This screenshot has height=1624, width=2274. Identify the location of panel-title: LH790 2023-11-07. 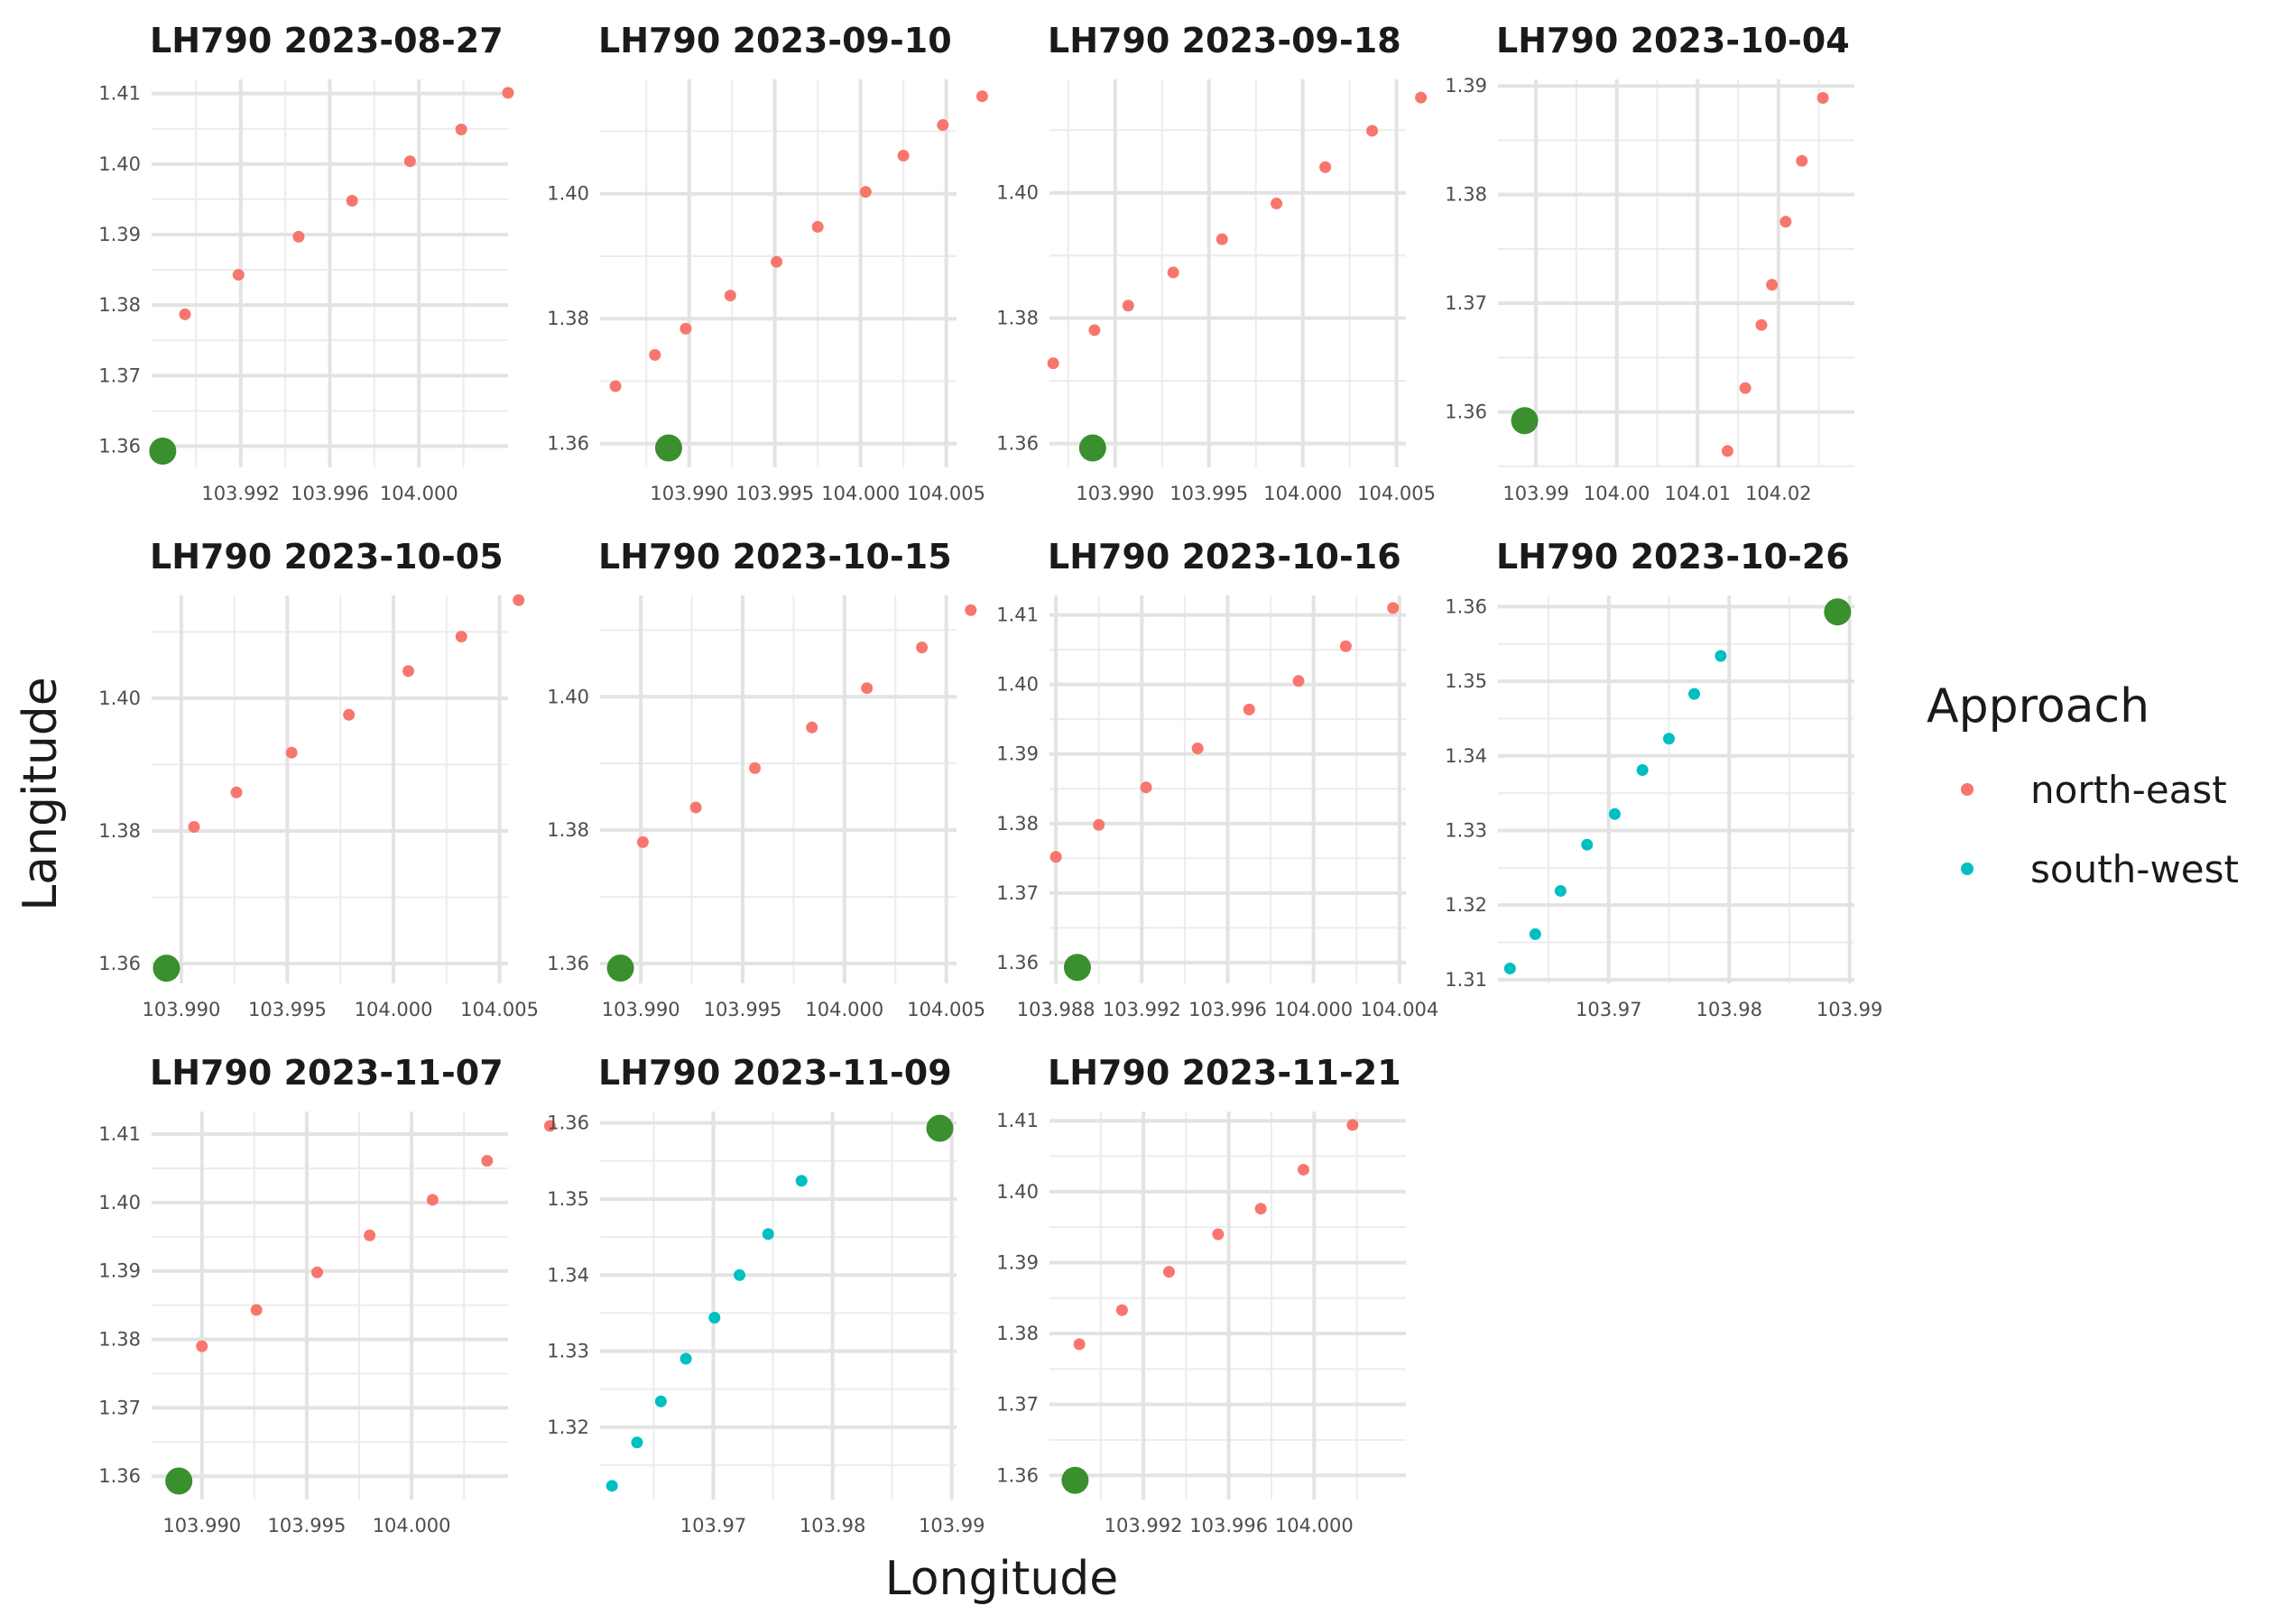
(327, 1073).